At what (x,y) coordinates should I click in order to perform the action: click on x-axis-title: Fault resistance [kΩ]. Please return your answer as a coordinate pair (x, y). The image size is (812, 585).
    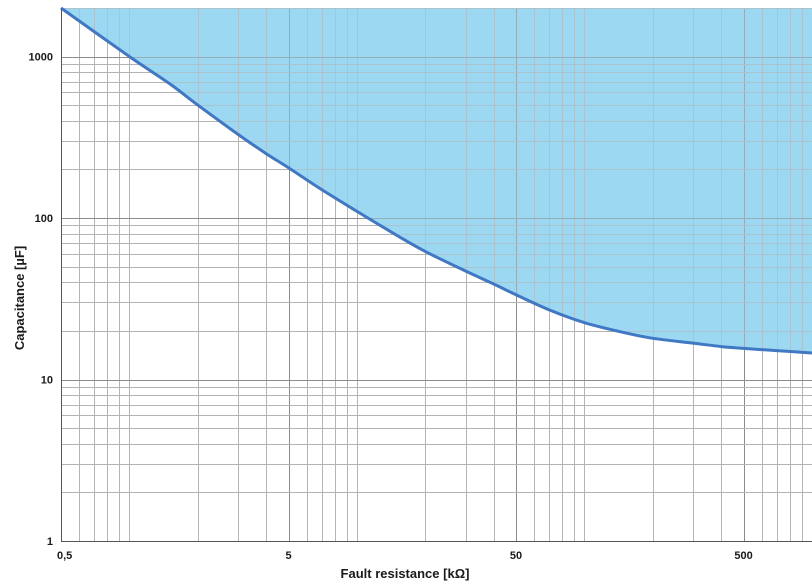
    Looking at the image, I should click on (405, 573).